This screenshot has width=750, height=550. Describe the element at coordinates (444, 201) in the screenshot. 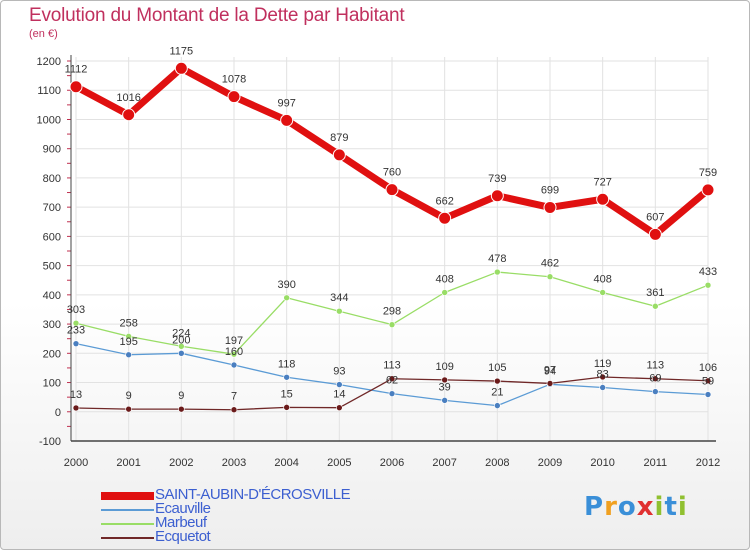

I see `data-label: 662` at that location.